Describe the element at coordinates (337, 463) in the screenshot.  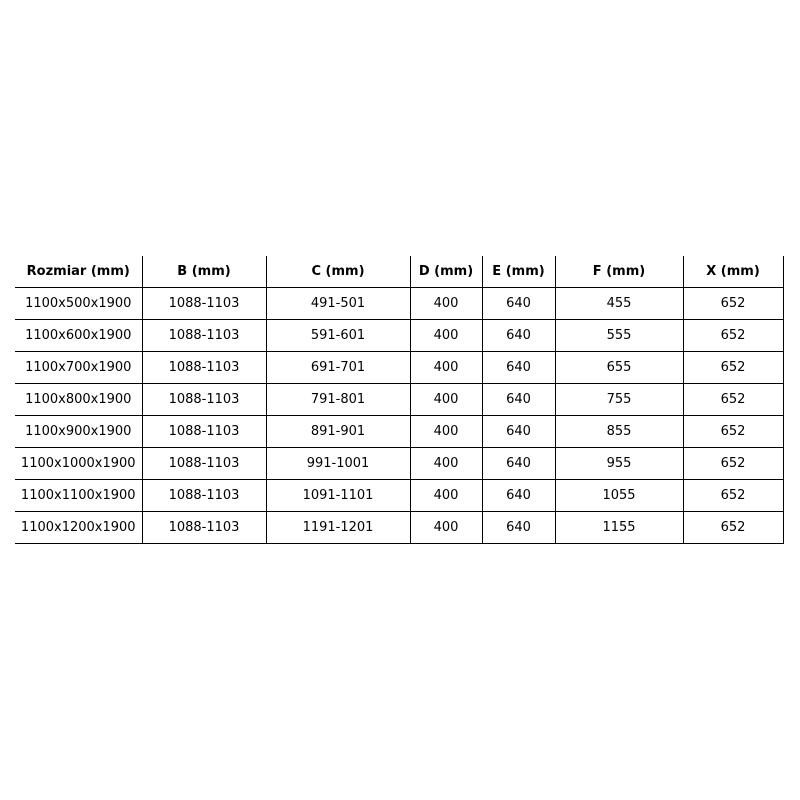
I see `table-cell: 991-1001` at that location.